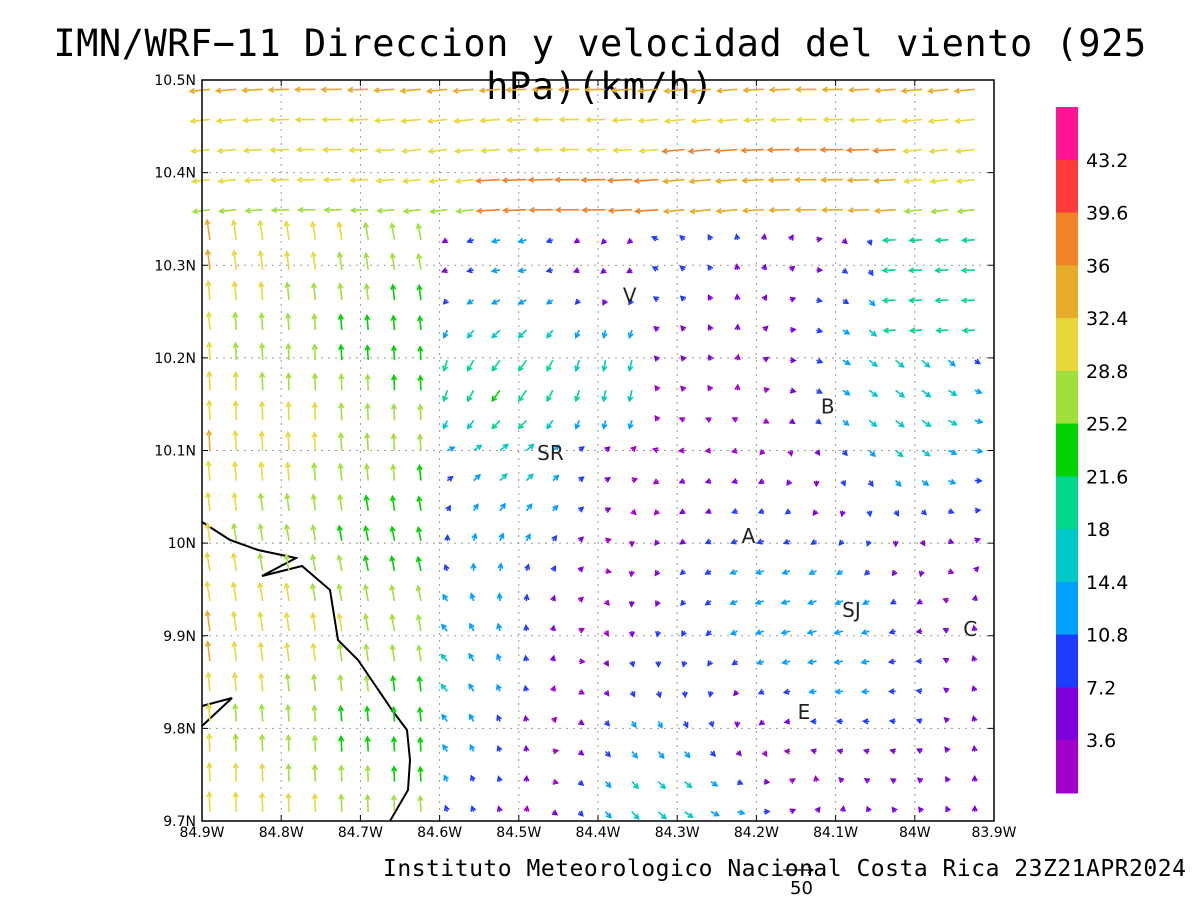  I want to click on lat-tick-label: 10N, so click(182, 544).